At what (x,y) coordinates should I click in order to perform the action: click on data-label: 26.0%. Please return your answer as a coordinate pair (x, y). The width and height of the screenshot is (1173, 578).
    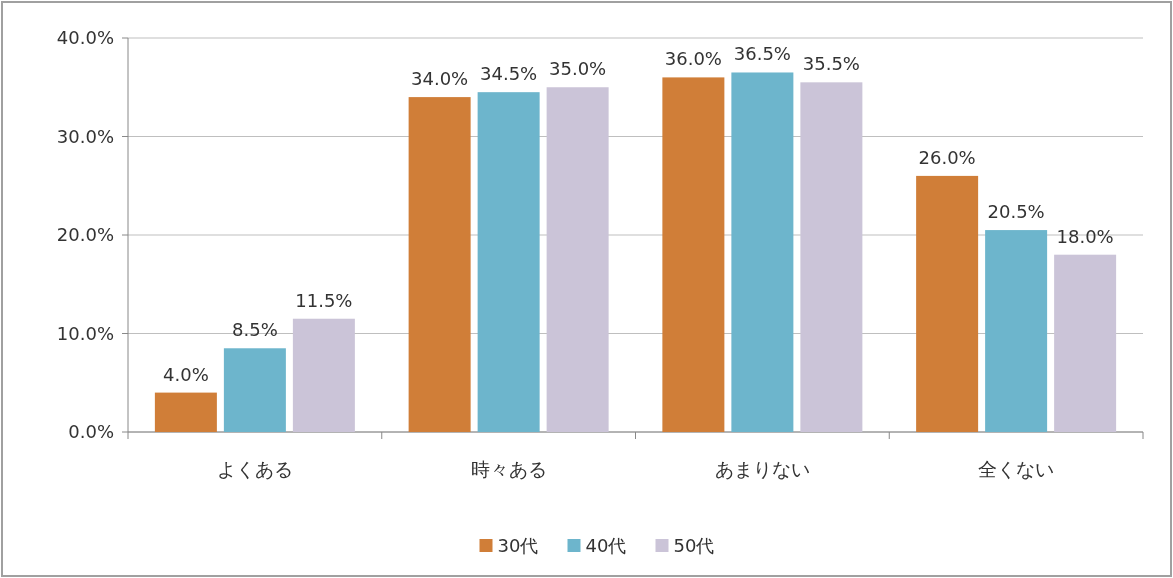
    Looking at the image, I should click on (947, 157).